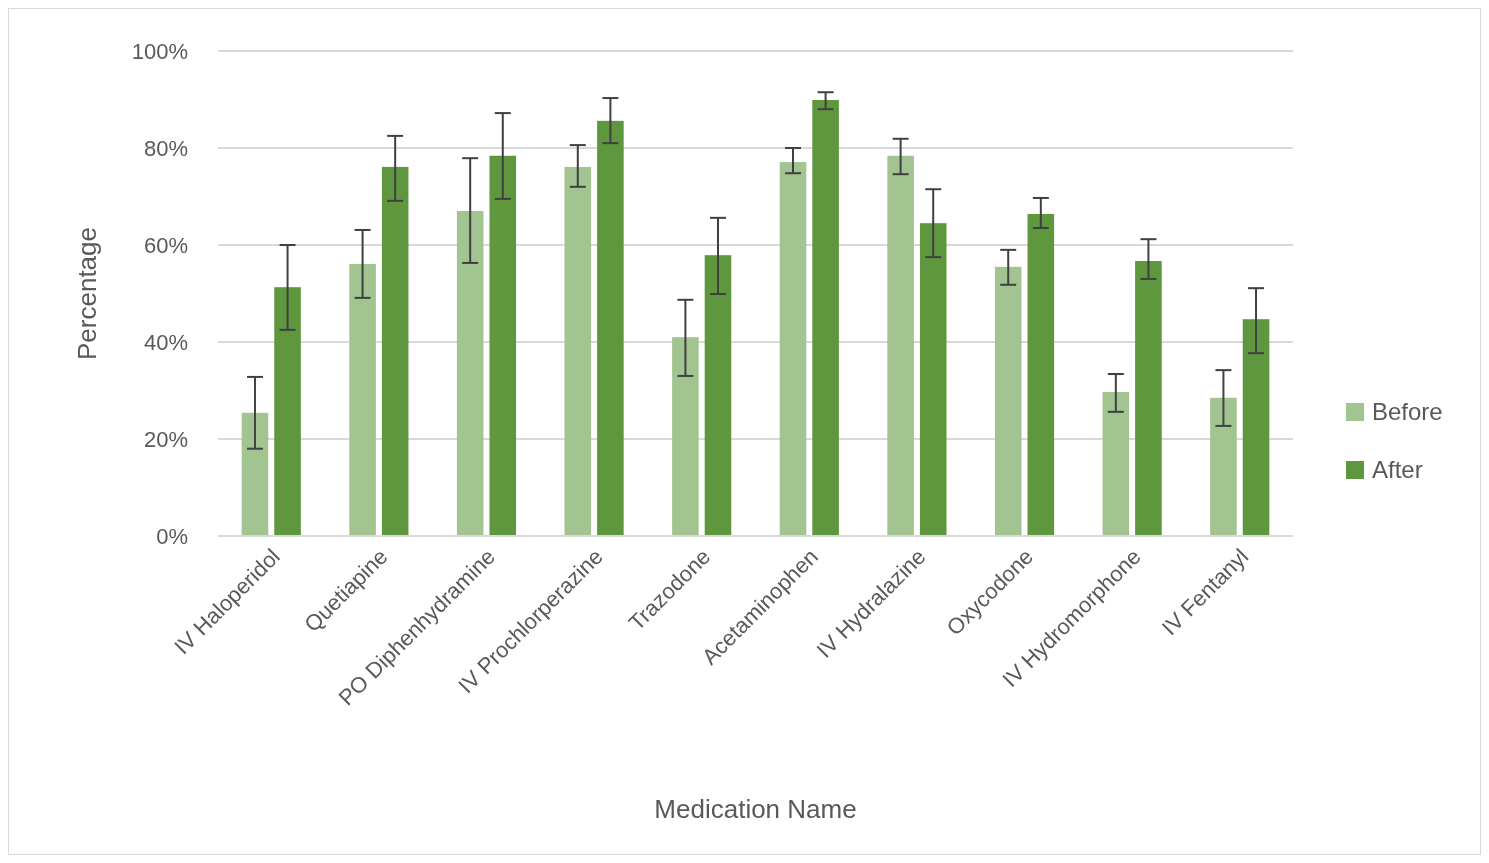 The height and width of the screenshot is (863, 1489). I want to click on legend-label: After, so click(1397, 470).